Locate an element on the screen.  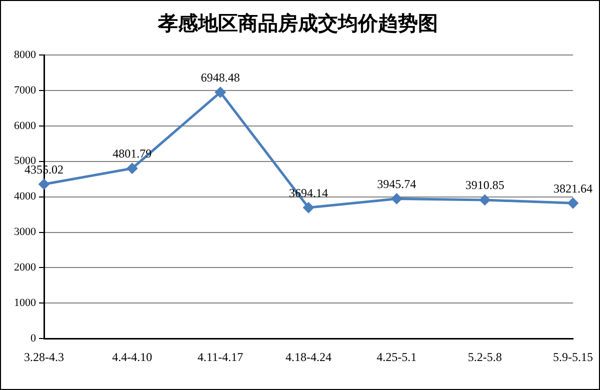
y-tick-label: 1000 is located at coordinates (25, 303).